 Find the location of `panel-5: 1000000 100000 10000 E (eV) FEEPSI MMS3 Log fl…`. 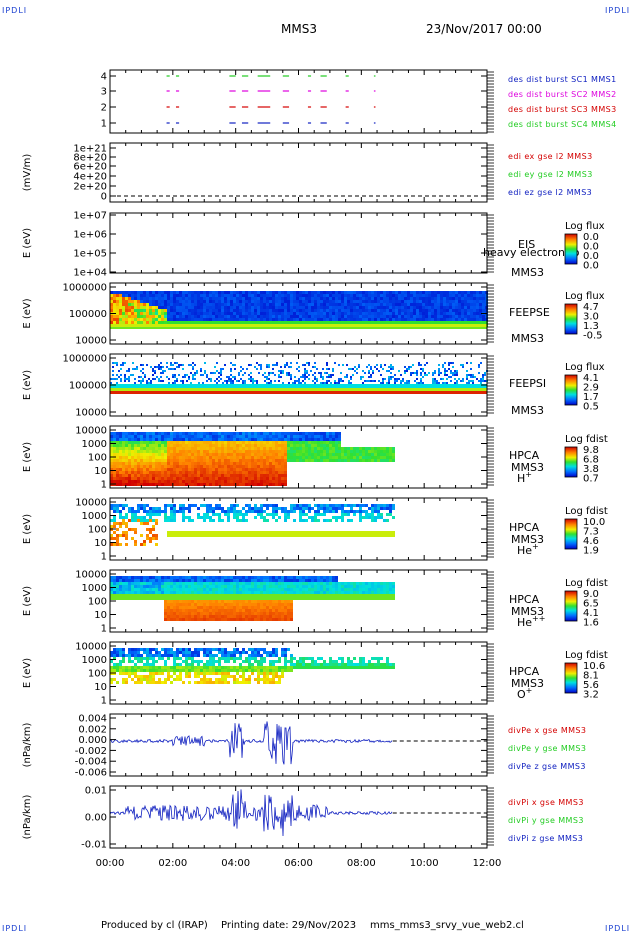

panel-5: 1000000 100000 10000 E (eV) FEEPSI MMS3 Log fl… is located at coordinates (313, 386).